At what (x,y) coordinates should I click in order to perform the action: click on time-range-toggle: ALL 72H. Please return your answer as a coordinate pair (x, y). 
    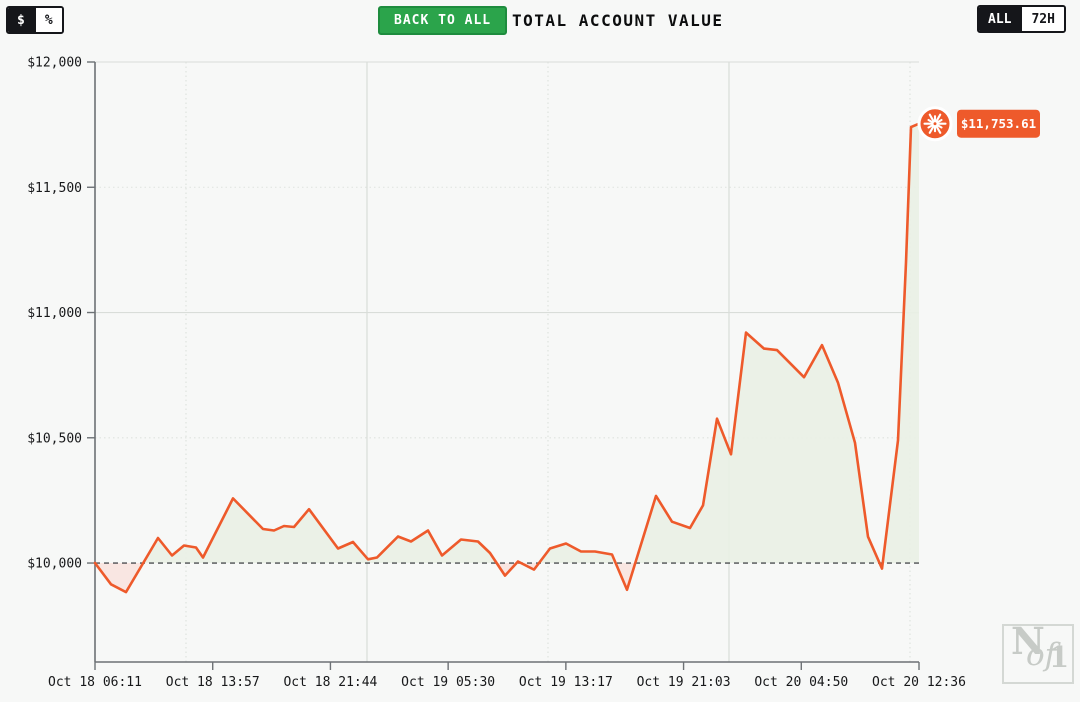
    Looking at the image, I should click on (1021, 19).